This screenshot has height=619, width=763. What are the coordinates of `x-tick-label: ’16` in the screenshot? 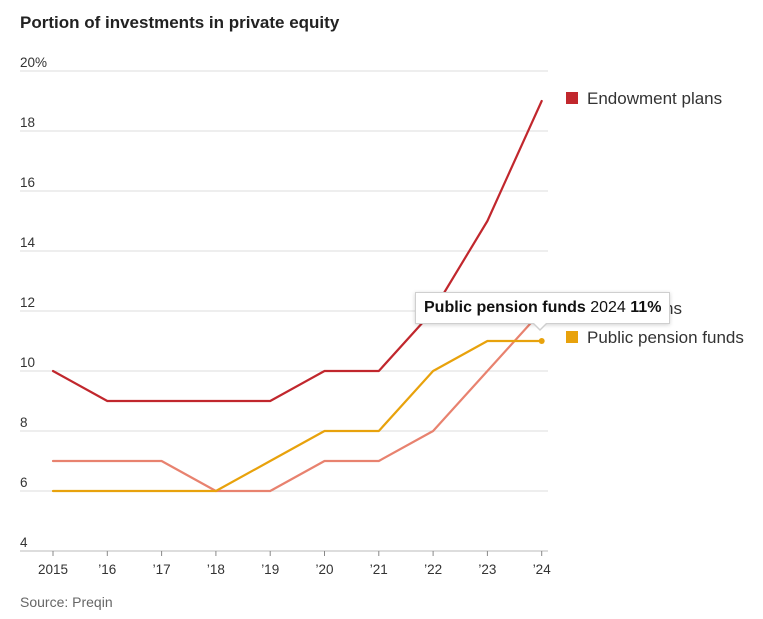 It's located at (107, 569).